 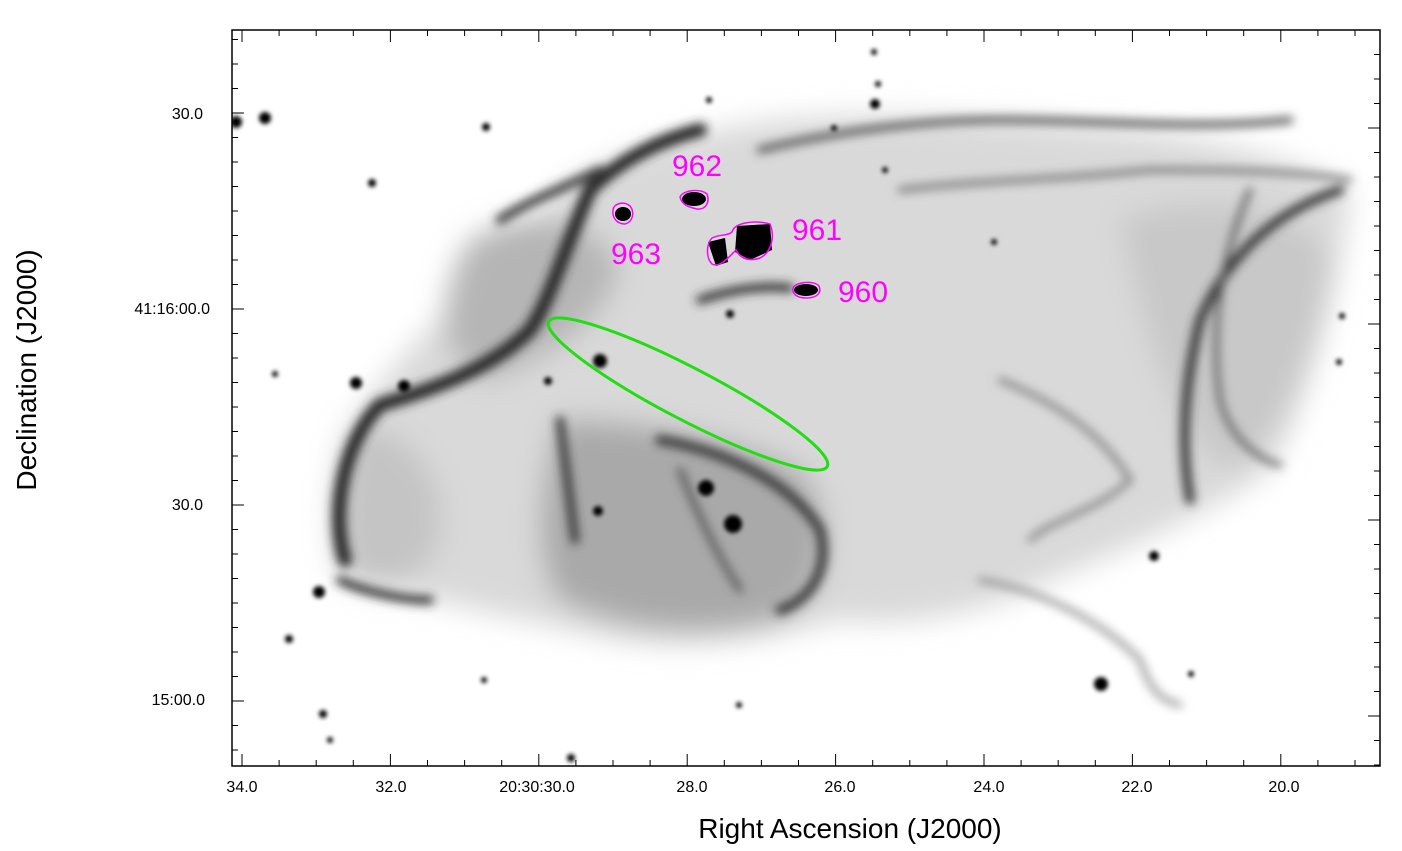 I want to click on y-tick-labels: 30.0 41:16:00.0 30.0 15:00.0, so click(x=172, y=407).